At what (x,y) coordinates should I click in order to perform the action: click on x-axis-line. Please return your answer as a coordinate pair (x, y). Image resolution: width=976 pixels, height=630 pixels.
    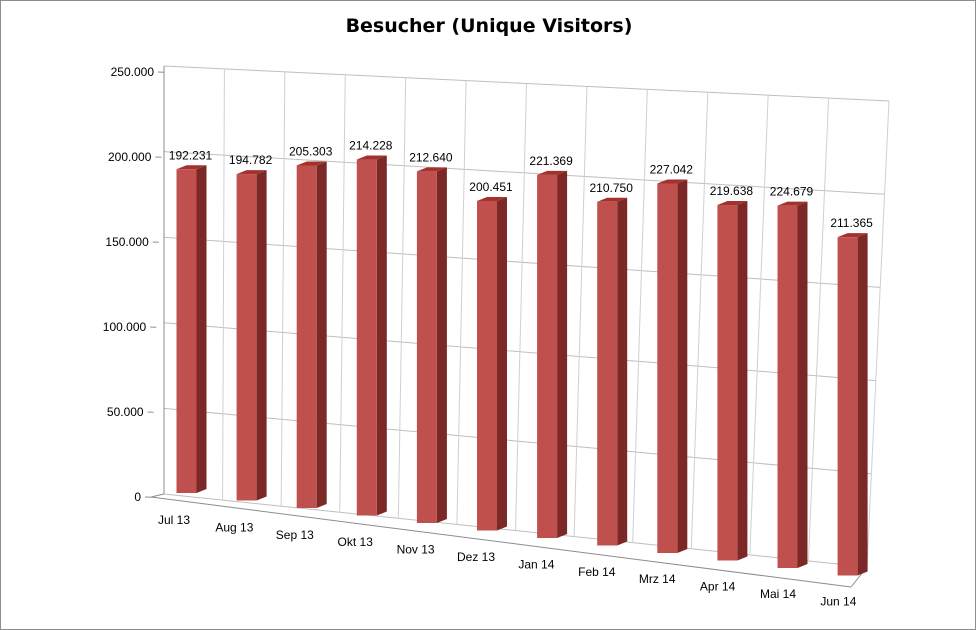
    Looking at the image, I should click on (501, 542).